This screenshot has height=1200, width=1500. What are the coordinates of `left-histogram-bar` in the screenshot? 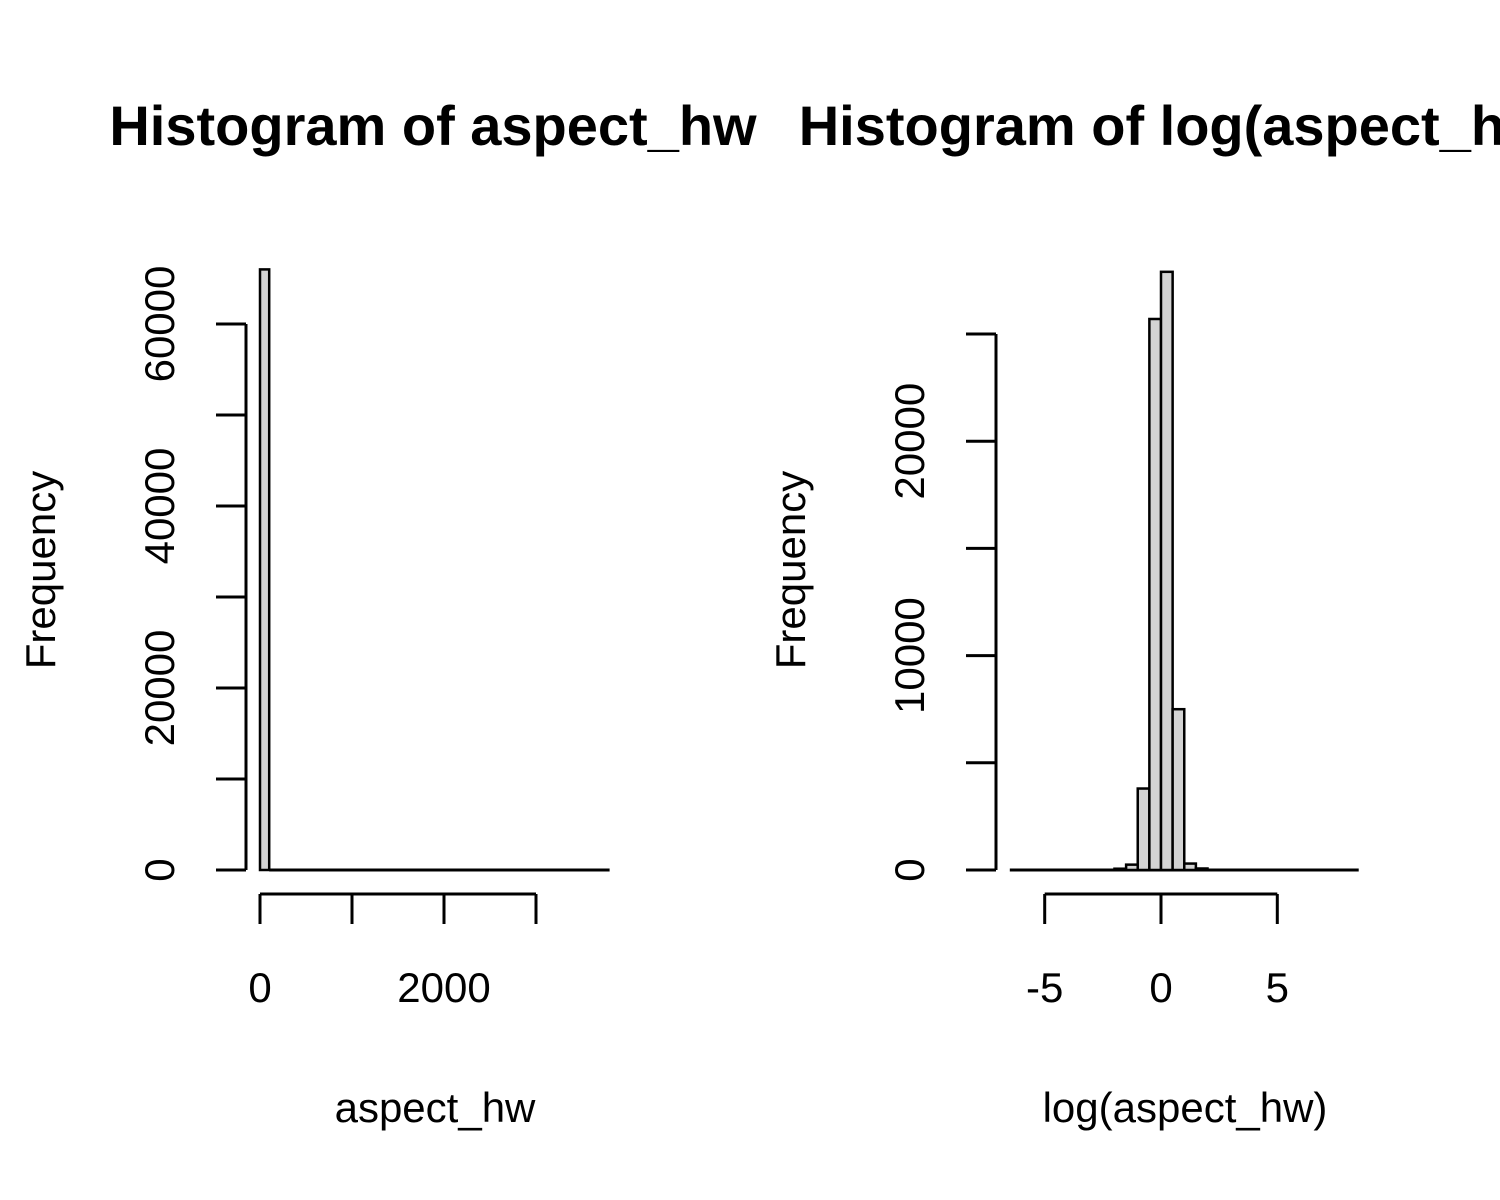 It's located at (264, 570).